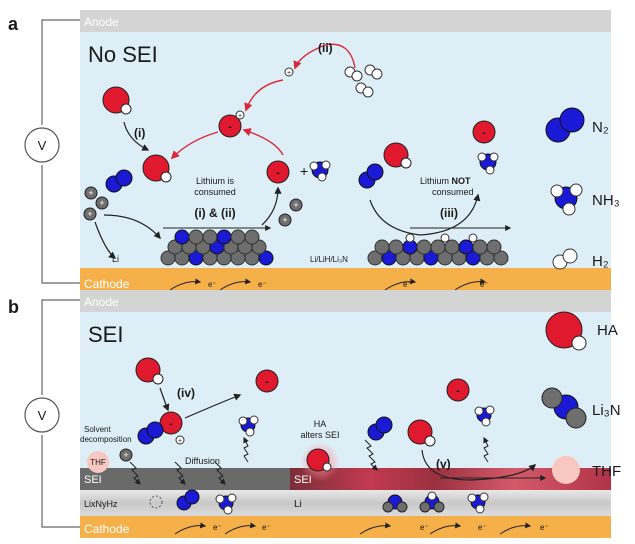 Image resolution: width=635 pixels, height=544 pixels. I want to click on arrow-iv, so click(164, 399).